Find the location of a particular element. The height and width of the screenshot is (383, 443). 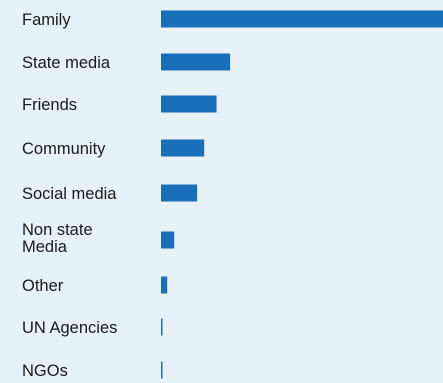

bar-friends is located at coordinates (189, 104).